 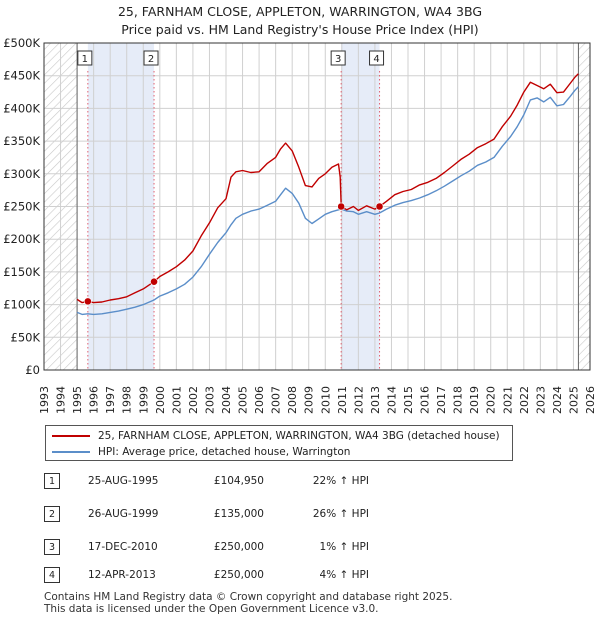 What do you see at coordinates (21, 207) in the screenshot?
I see `y-tick-label: £250K` at bounding box center [21, 207].